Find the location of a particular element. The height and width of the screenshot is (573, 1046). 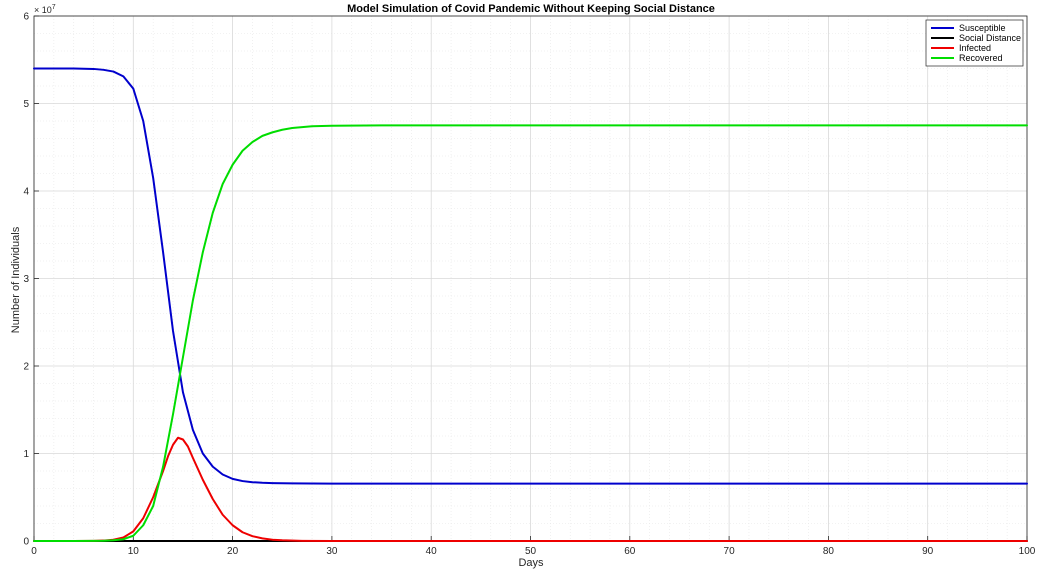

x-tick-label: 50 is located at coordinates (531, 551).